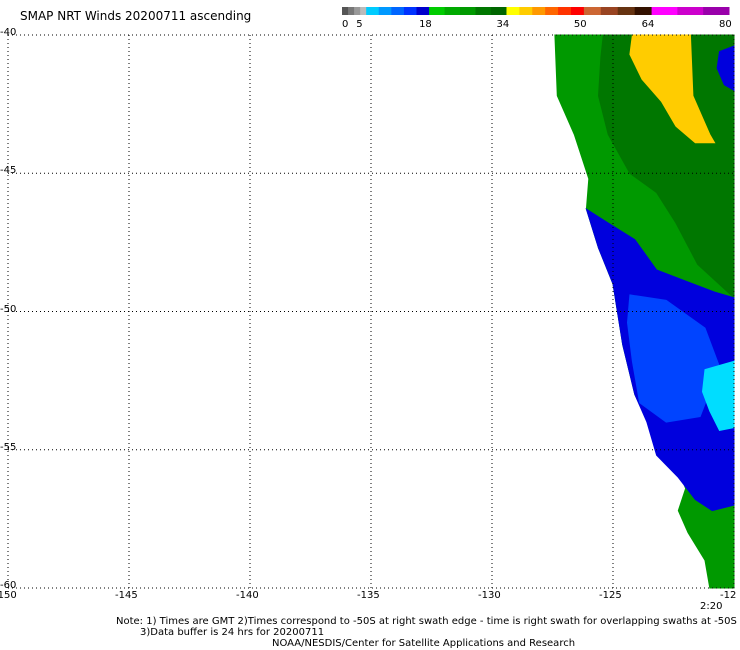 This screenshot has height=650, width=740. Describe the element at coordinates (359, 24) in the screenshot. I see `colorbar-label: 5` at that location.